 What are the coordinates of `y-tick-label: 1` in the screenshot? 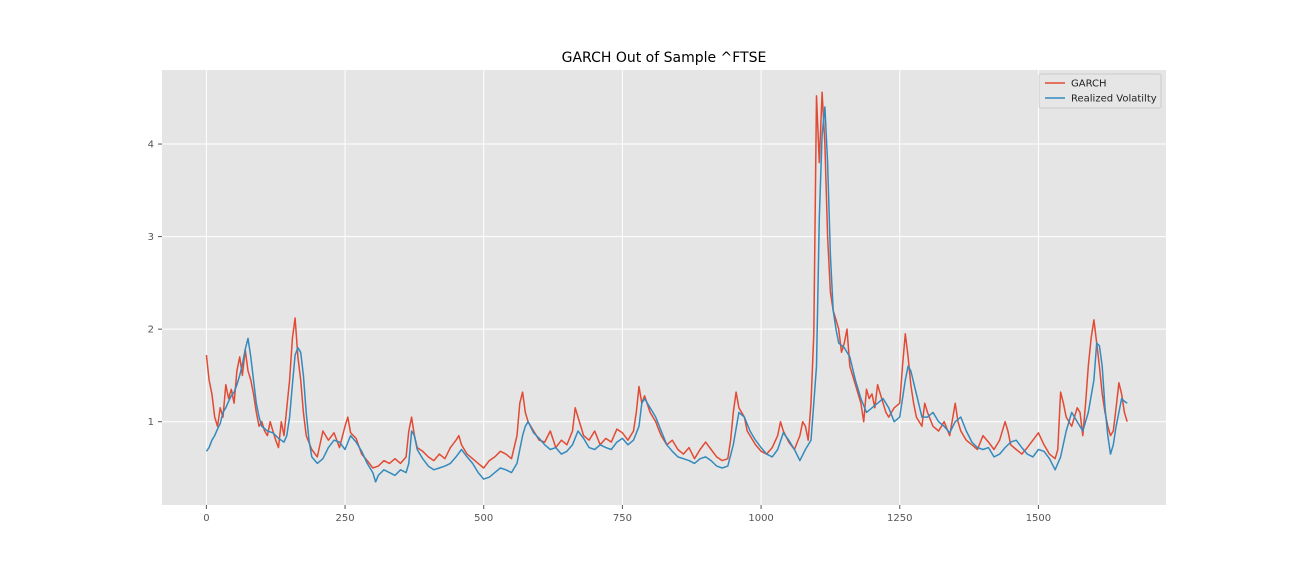 It's located at (151, 422).